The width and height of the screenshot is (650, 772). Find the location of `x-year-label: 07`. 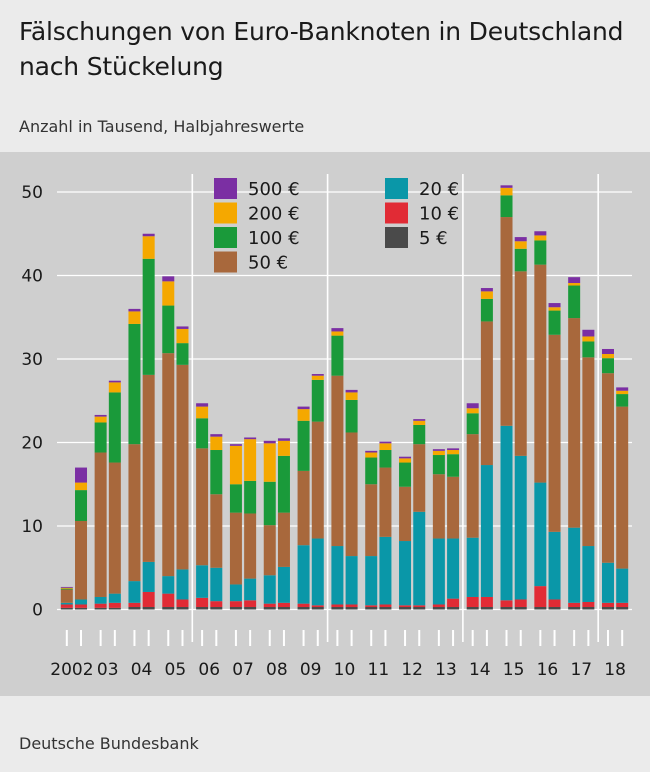

x-year-label: 07 is located at coordinates (243, 670).